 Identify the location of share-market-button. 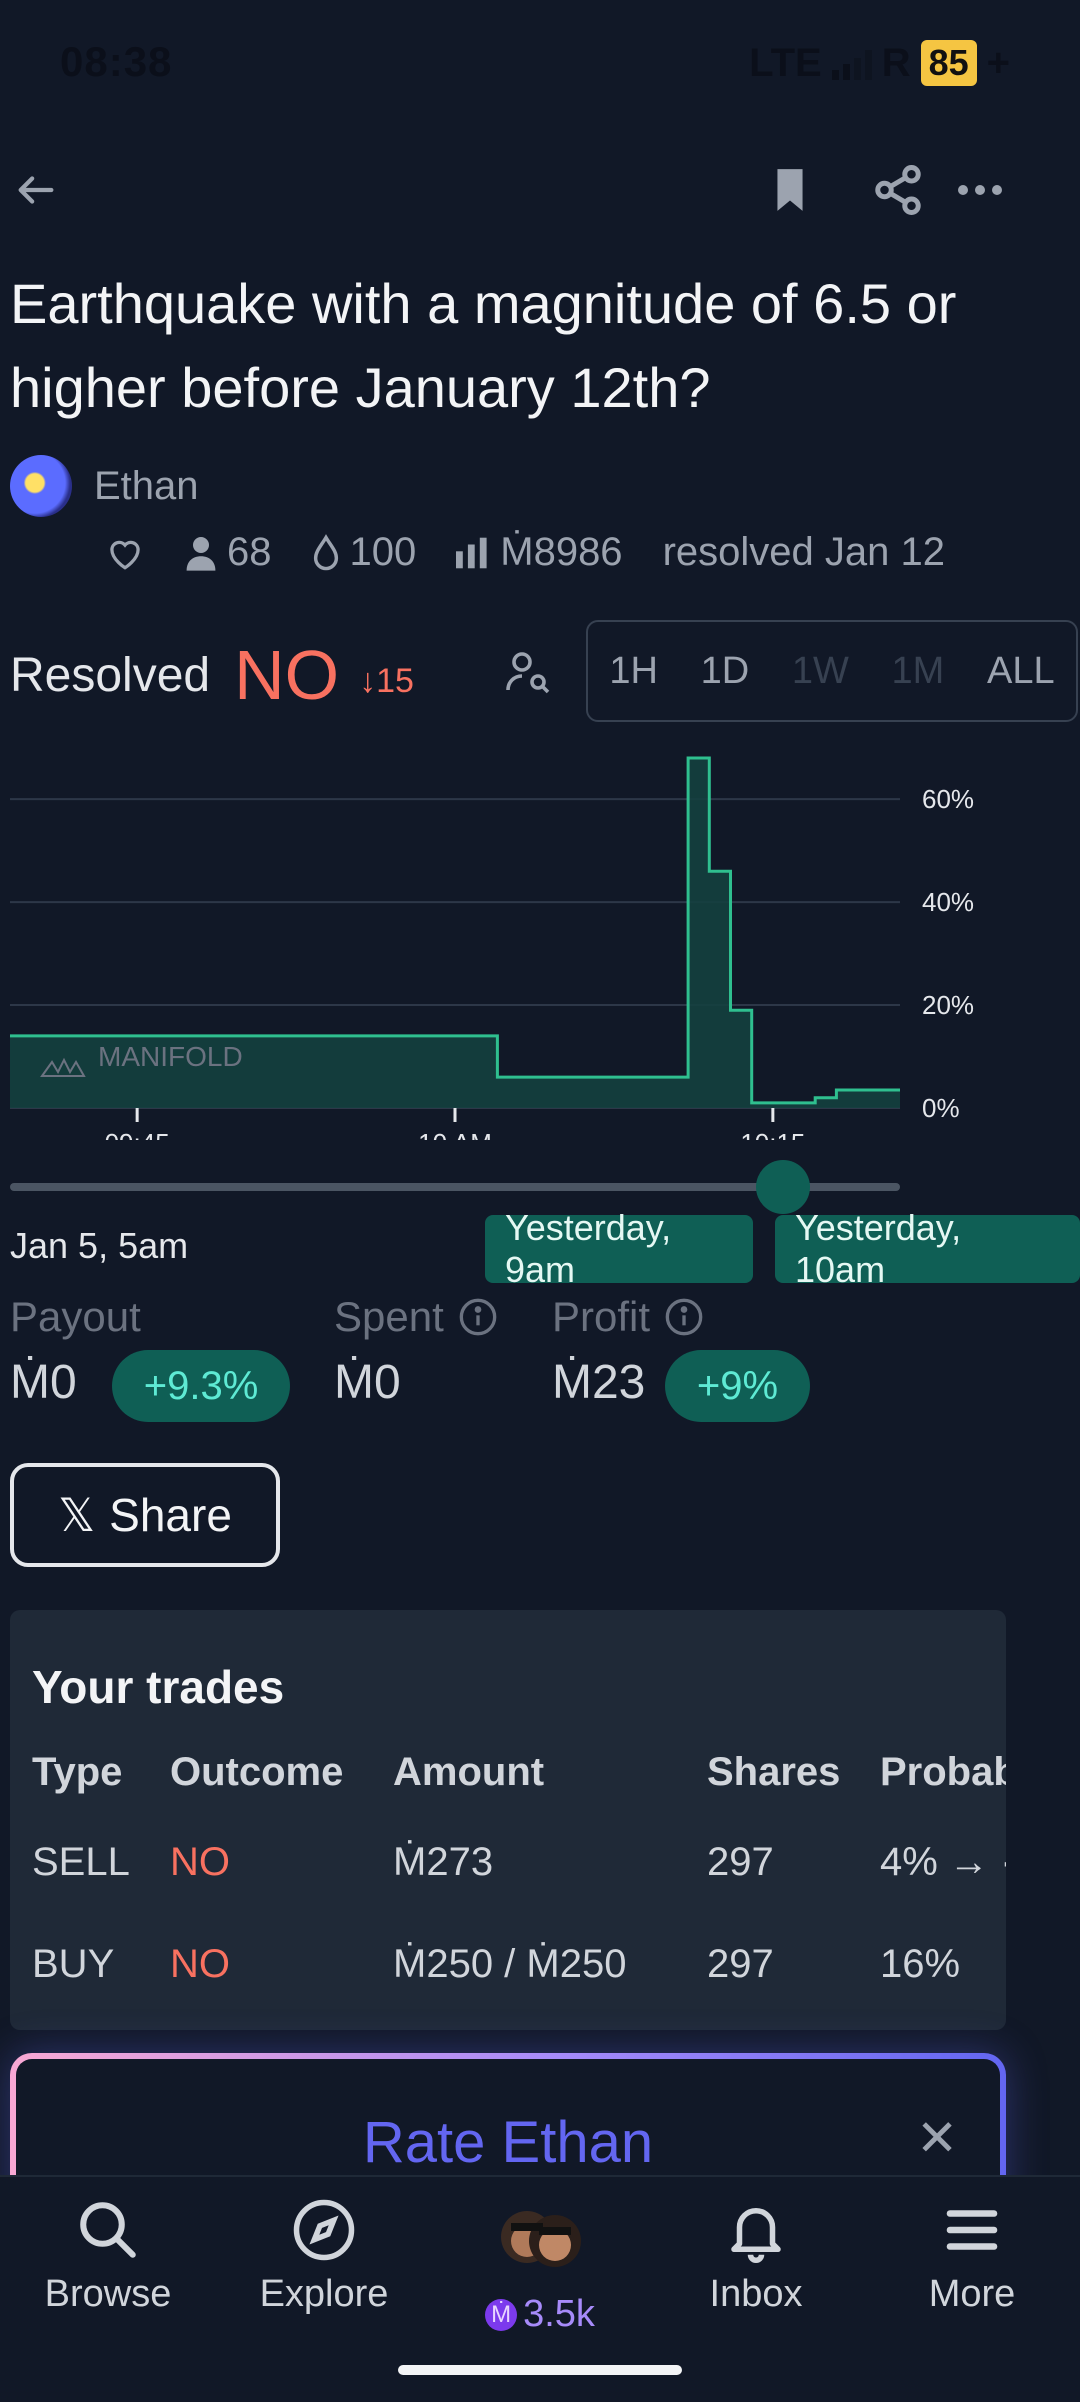
(898, 190).